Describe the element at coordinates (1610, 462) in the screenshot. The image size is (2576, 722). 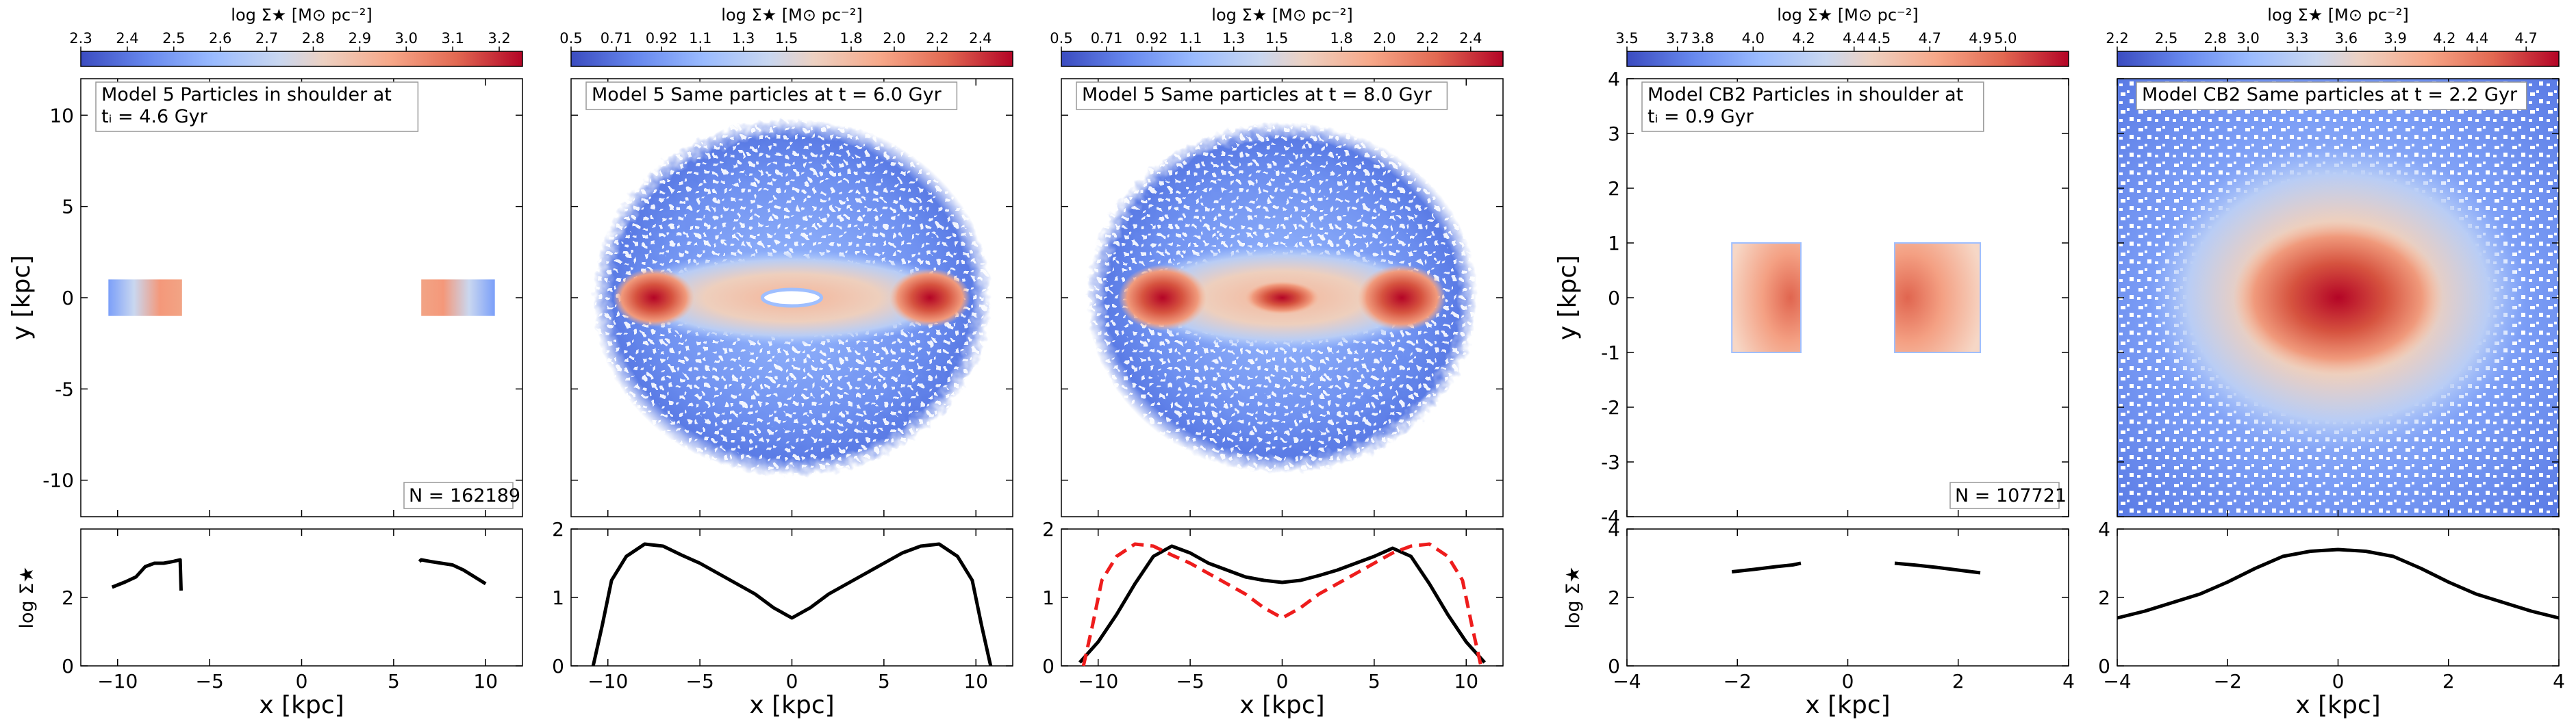
I see `y-tick-label: -3` at that location.